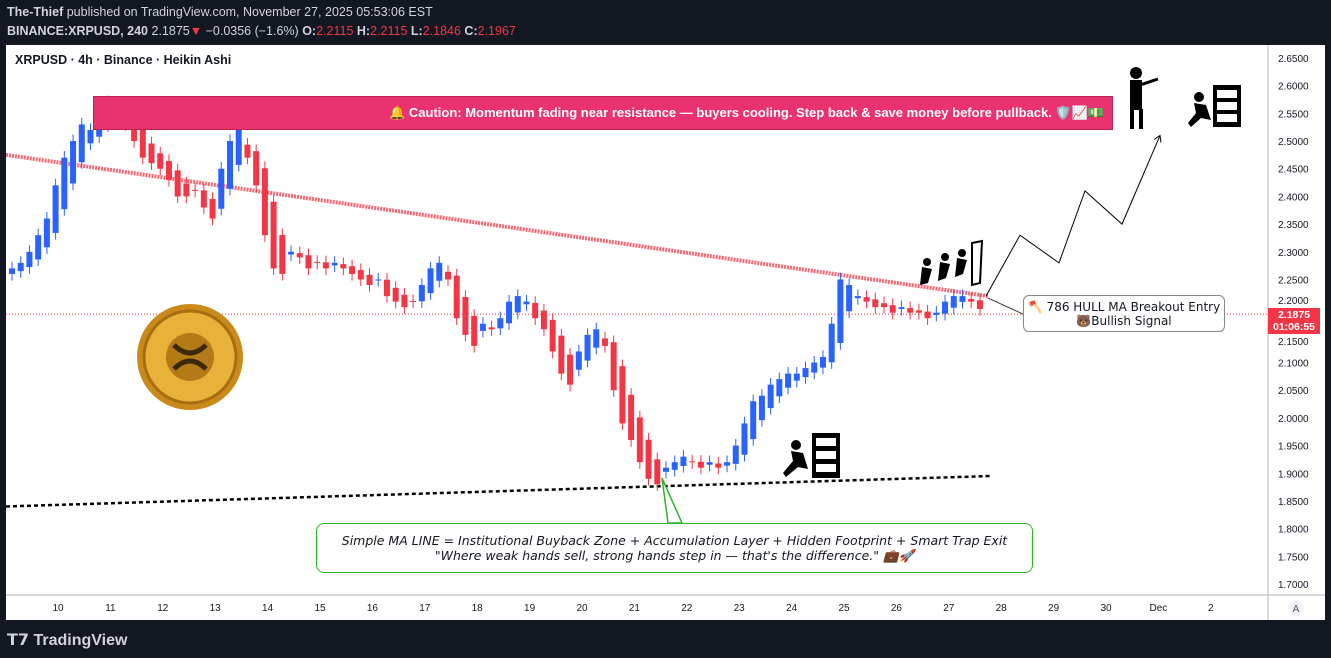 This screenshot has height=658, width=1331. I want to click on simple-ma-line, so click(498, 491).